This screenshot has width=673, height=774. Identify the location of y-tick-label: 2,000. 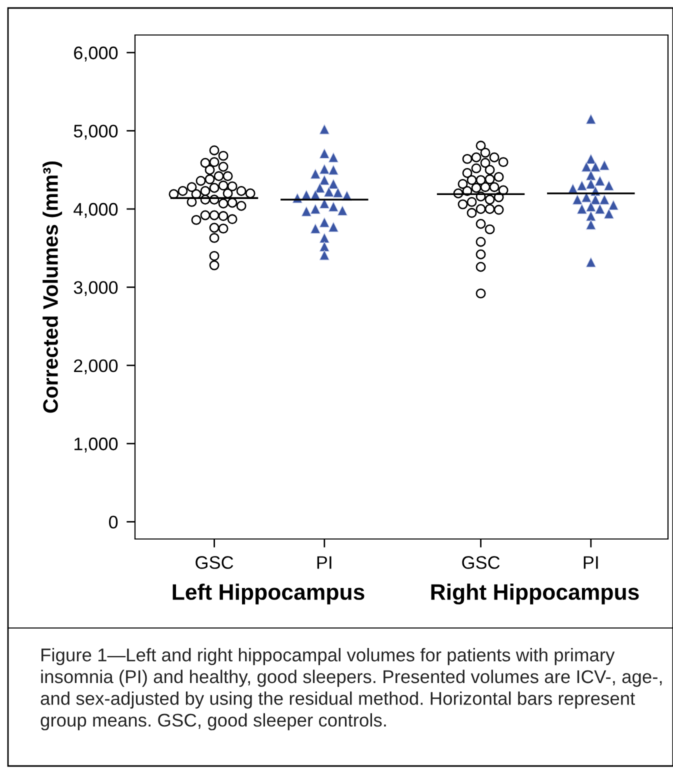
(96, 366).